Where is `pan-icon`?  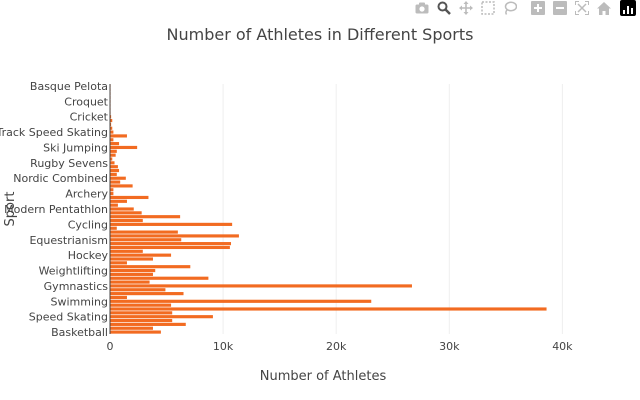 pan-icon is located at coordinates (466, 8).